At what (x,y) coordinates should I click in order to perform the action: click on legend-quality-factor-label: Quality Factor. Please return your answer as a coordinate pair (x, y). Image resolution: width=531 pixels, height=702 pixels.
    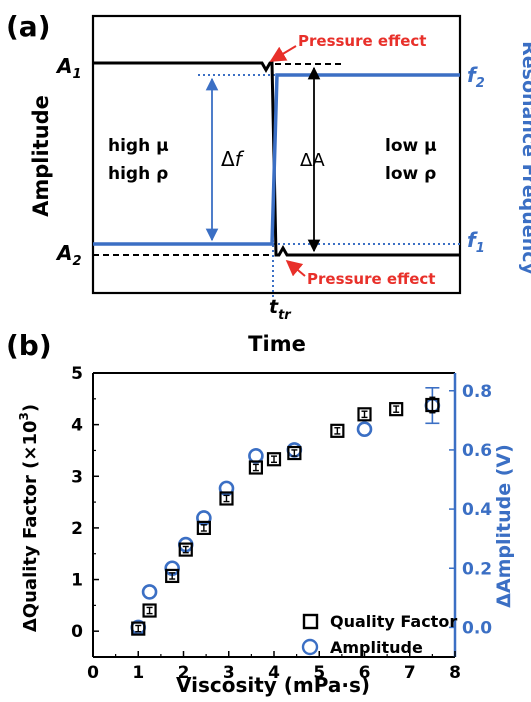
    Looking at the image, I should click on (393, 621).